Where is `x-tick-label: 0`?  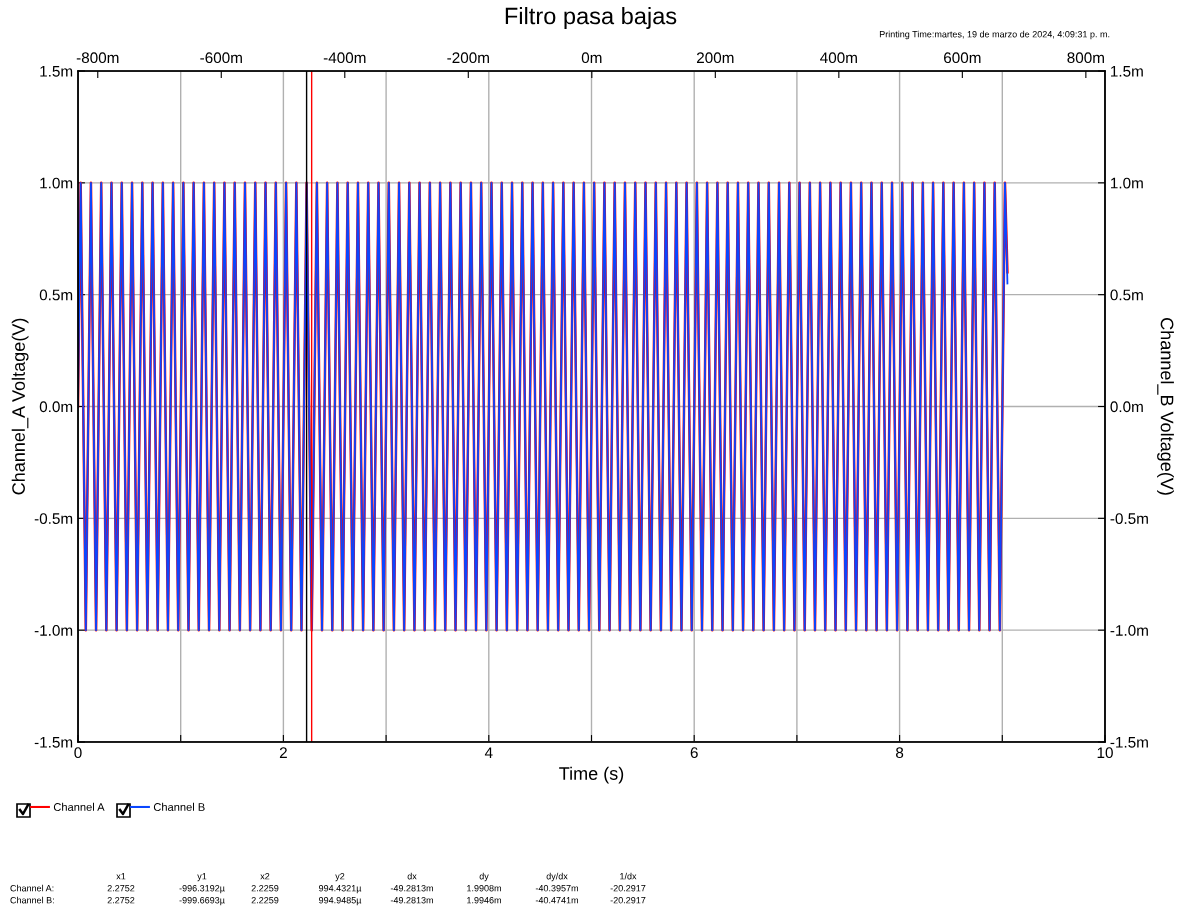 x-tick-label: 0 is located at coordinates (78, 753).